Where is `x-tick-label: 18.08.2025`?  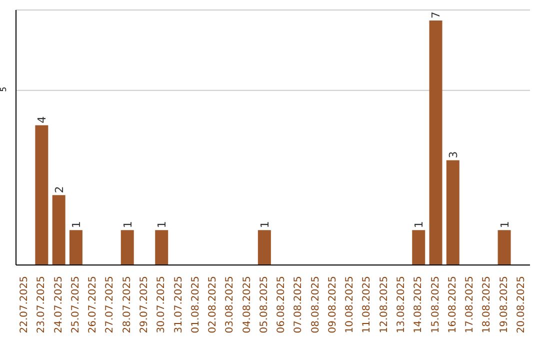 x-tick-label: 18.08.2025 is located at coordinates (487, 305).